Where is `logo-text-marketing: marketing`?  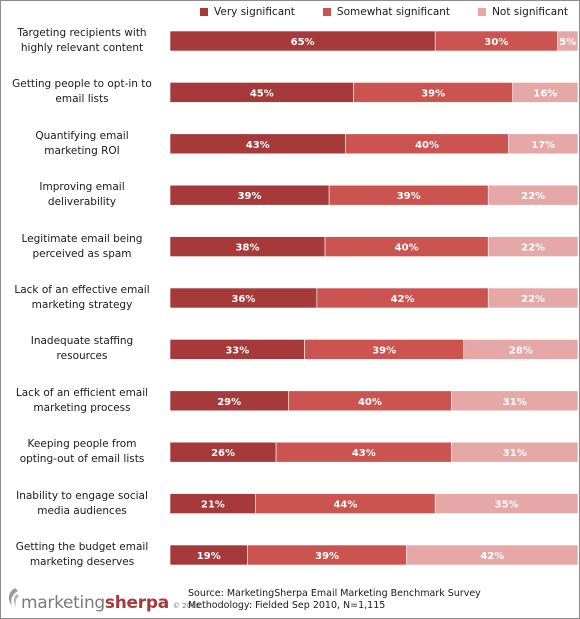
logo-text-marketing: marketing is located at coordinates (63, 603).